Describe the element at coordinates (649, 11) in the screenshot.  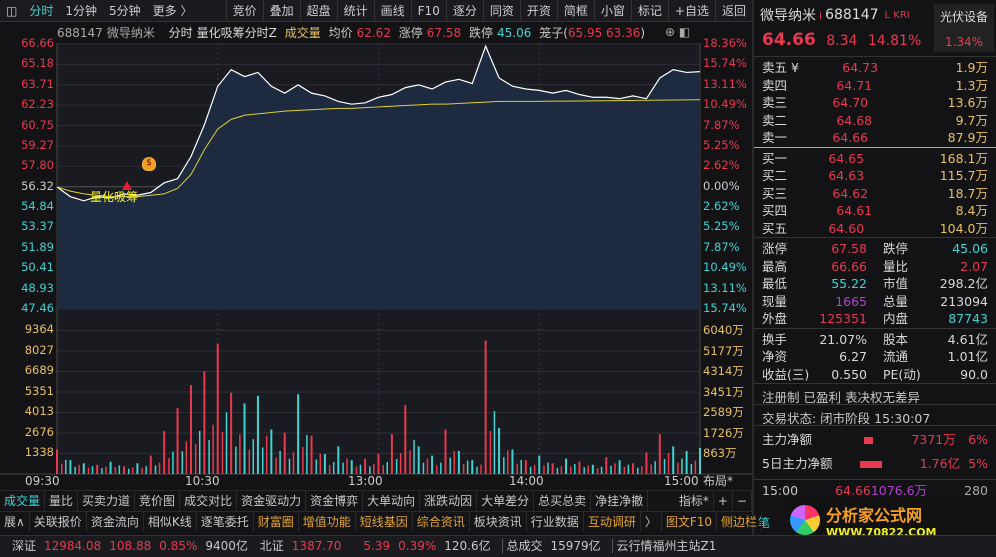
I see `toolbar-btn-11: 标记` at that location.